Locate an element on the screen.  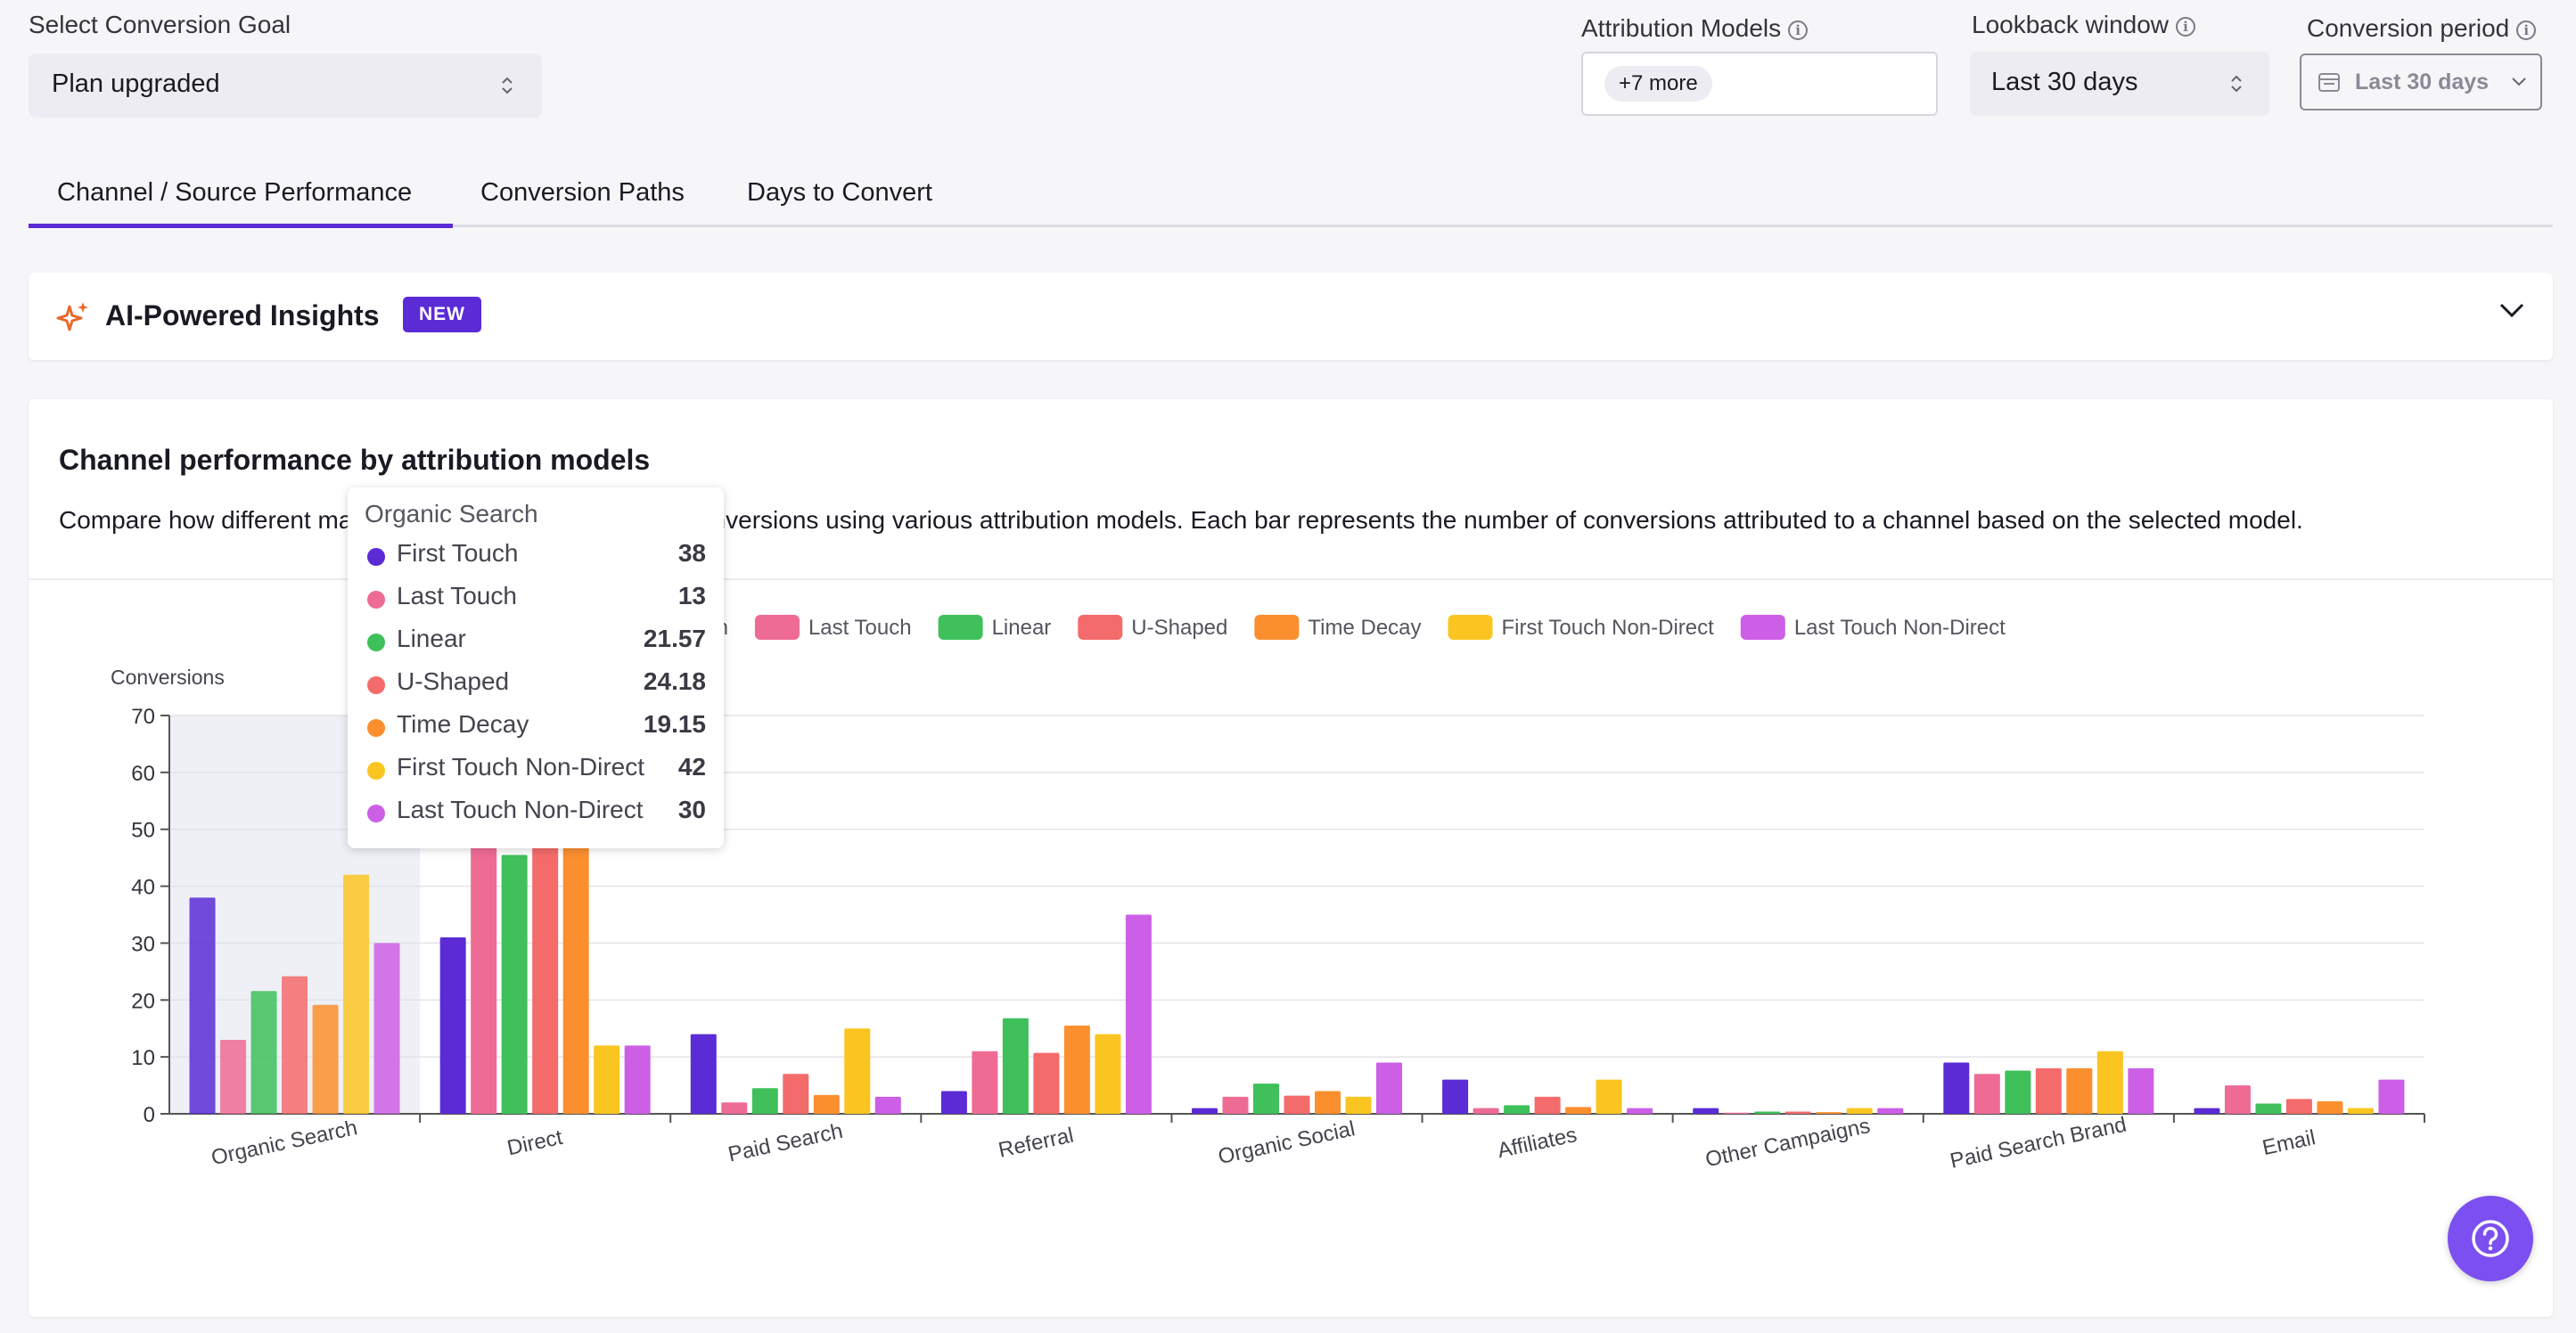
y-tick-label: 20 is located at coordinates (143, 1001).